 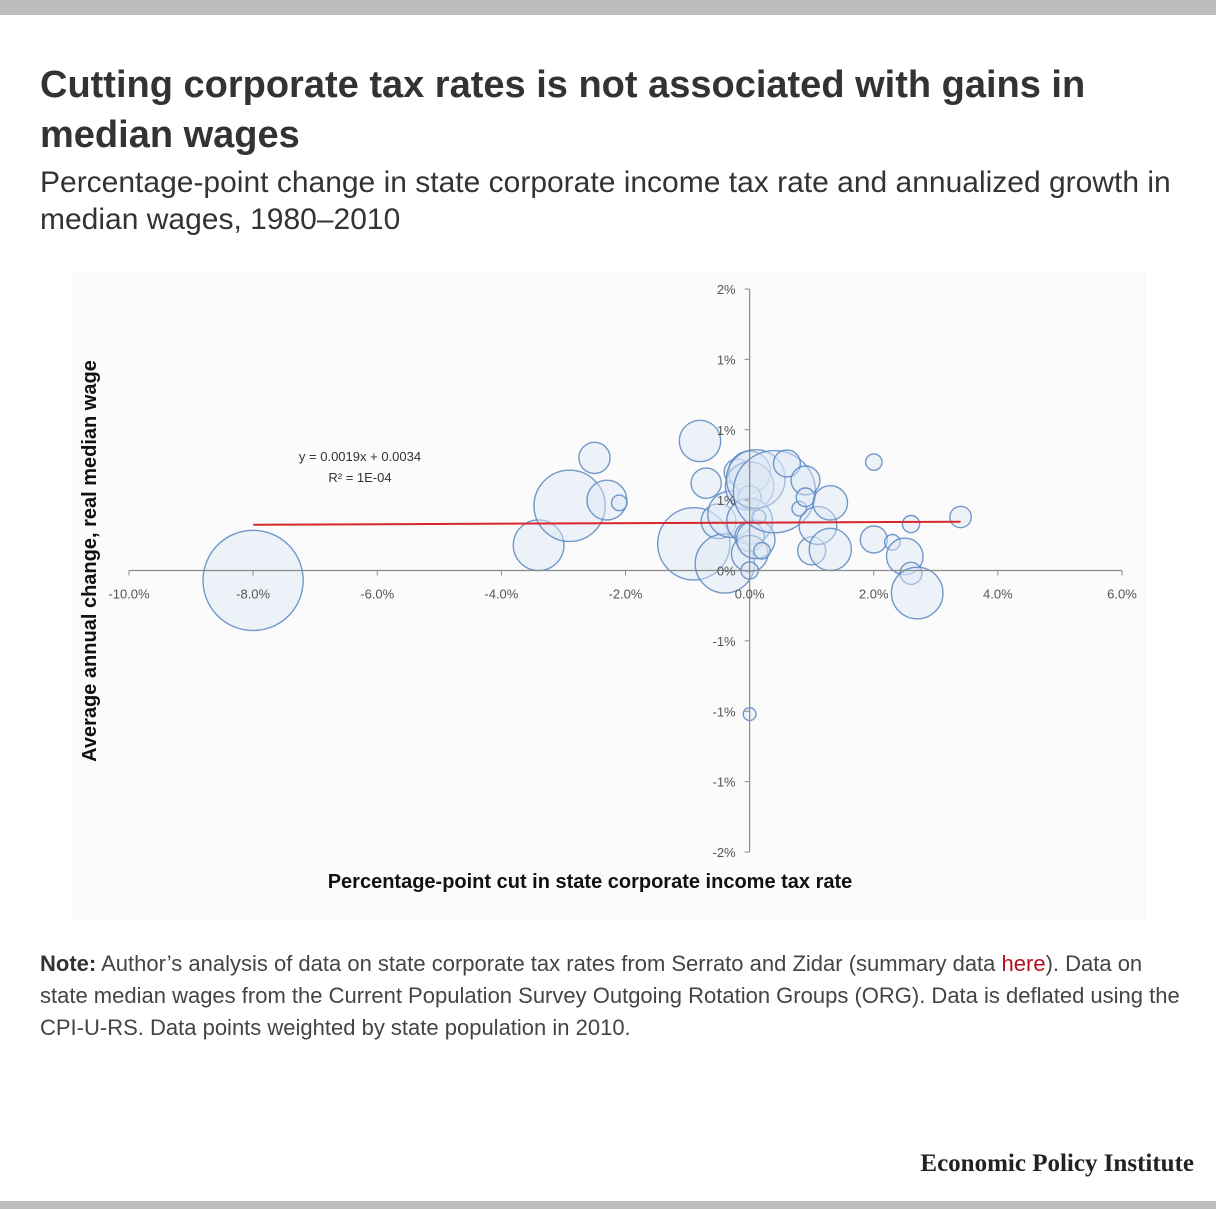 I want to click on bottom-border-bar, so click(x=608, y=1205).